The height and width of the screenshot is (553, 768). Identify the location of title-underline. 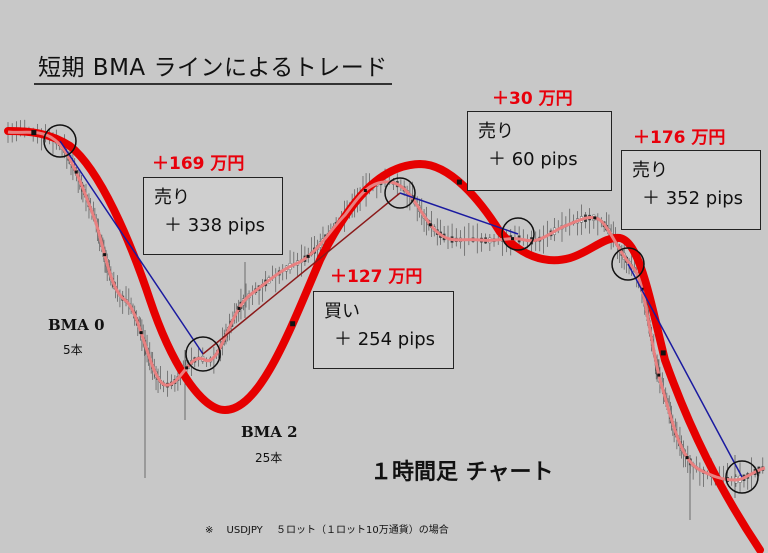
(213, 84).